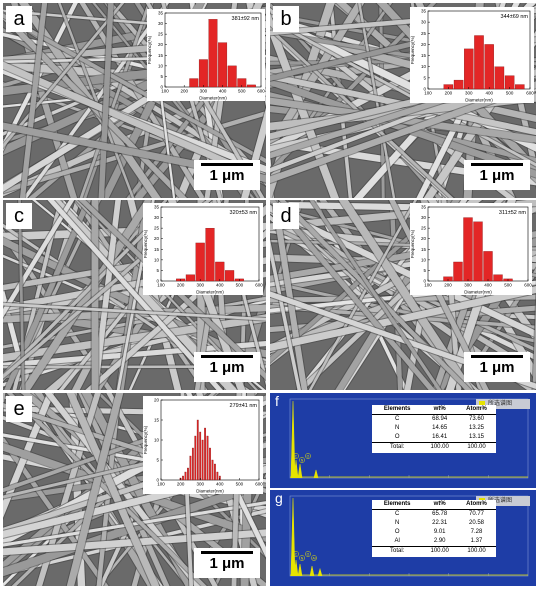 The image size is (539, 589). What do you see at coordinates (397, 514) in the screenshot?
I see `table-cell: C` at bounding box center [397, 514].